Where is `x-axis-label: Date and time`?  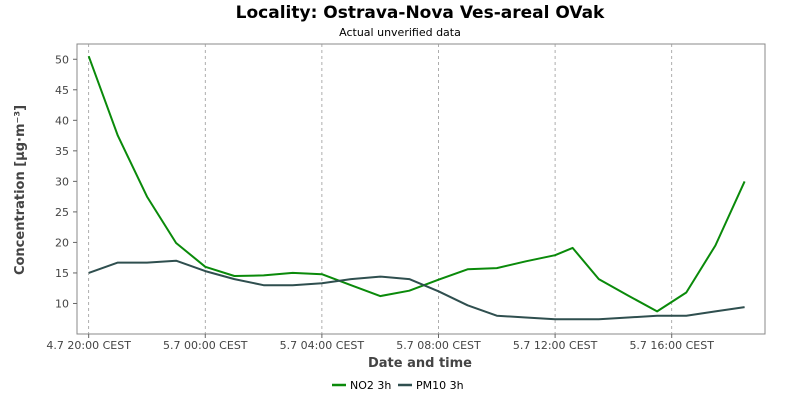 x-axis-label: Date and time is located at coordinates (420, 363).